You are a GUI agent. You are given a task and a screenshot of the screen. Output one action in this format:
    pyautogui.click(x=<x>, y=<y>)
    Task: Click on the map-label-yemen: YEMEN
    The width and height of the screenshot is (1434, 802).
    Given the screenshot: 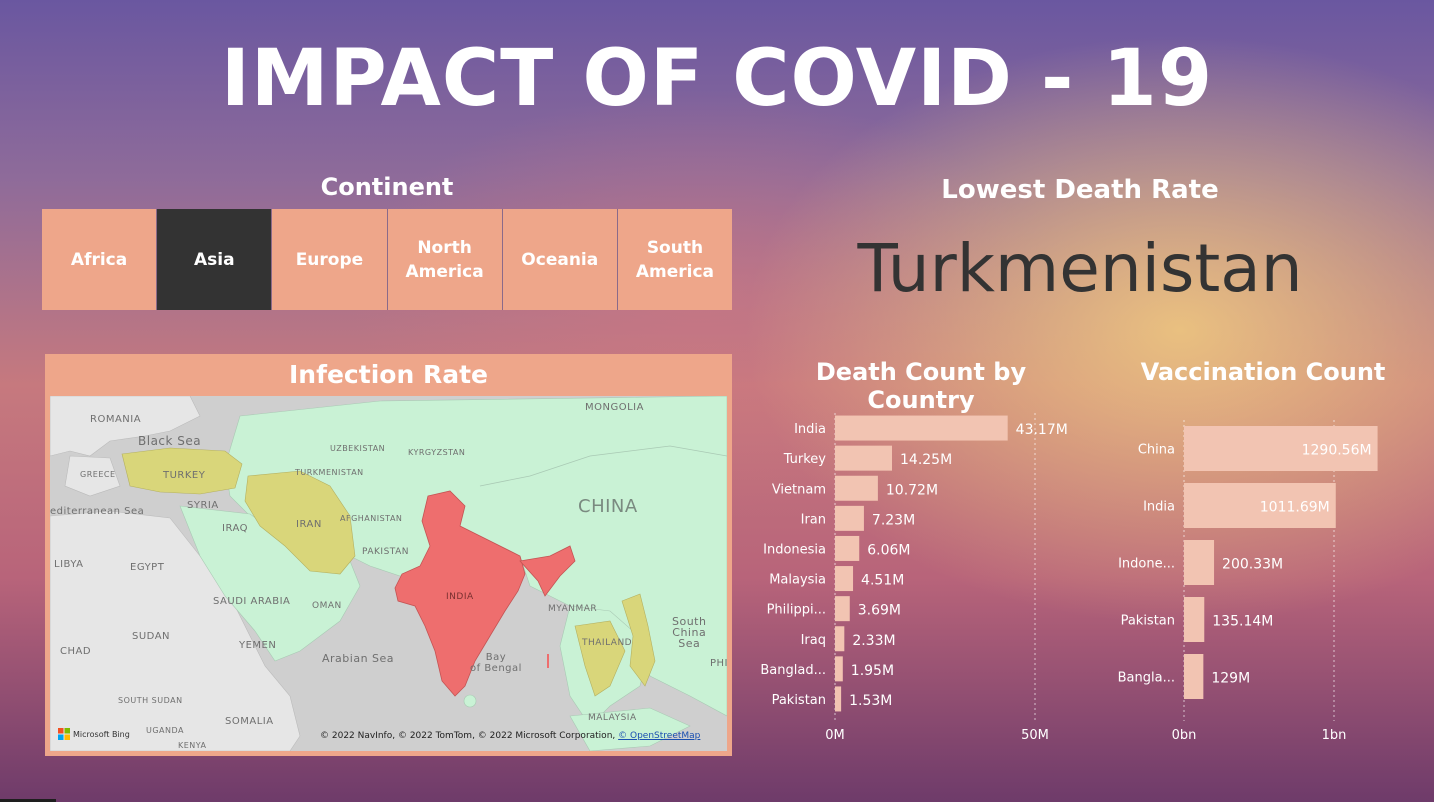 What is the action you would take?
    pyautogui.click(x=258, y=645)
    